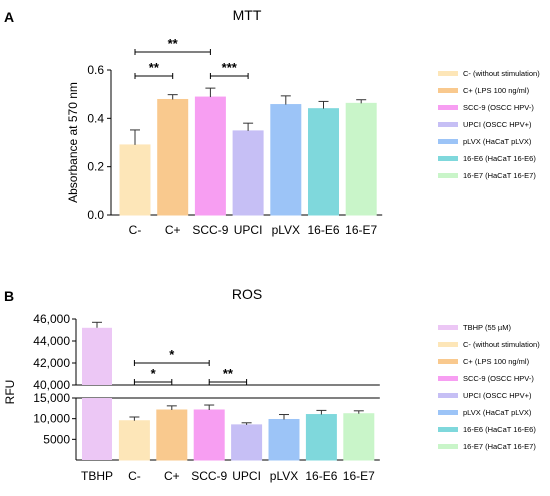 This screenshot has width=550, height=496. What do you see at coordinates (97, 476) in the screenshot?
I see `x-tick-label: TBHP` at bounding box center [97, 476].